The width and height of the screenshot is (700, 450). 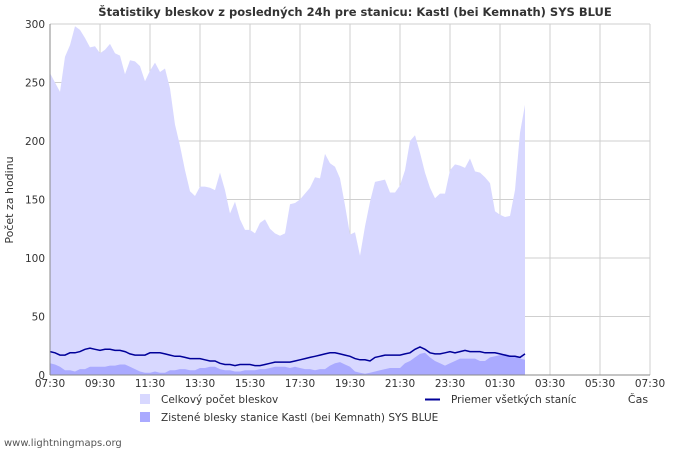 What do you see at coordinates (514, 400) in the screenshot?
I see `legend-label-average: Priemer všetkých staníc` at bounding box center [514, 400].